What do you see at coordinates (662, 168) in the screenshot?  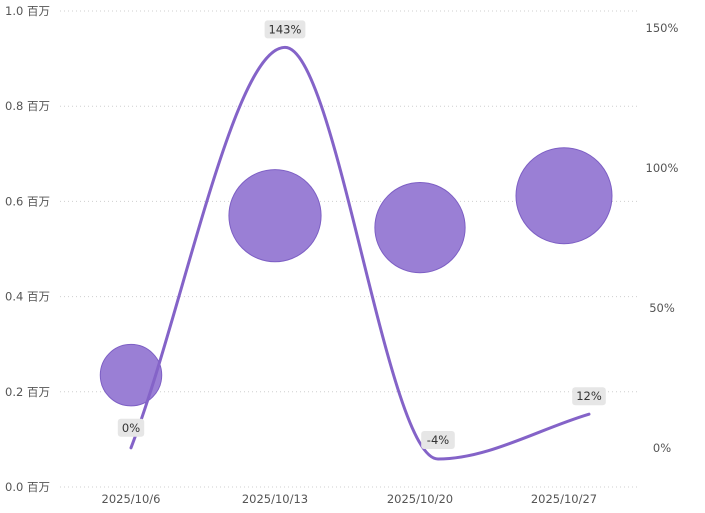 I see `right-axis-tick-label: 100%` at bounding box center [662, 168].